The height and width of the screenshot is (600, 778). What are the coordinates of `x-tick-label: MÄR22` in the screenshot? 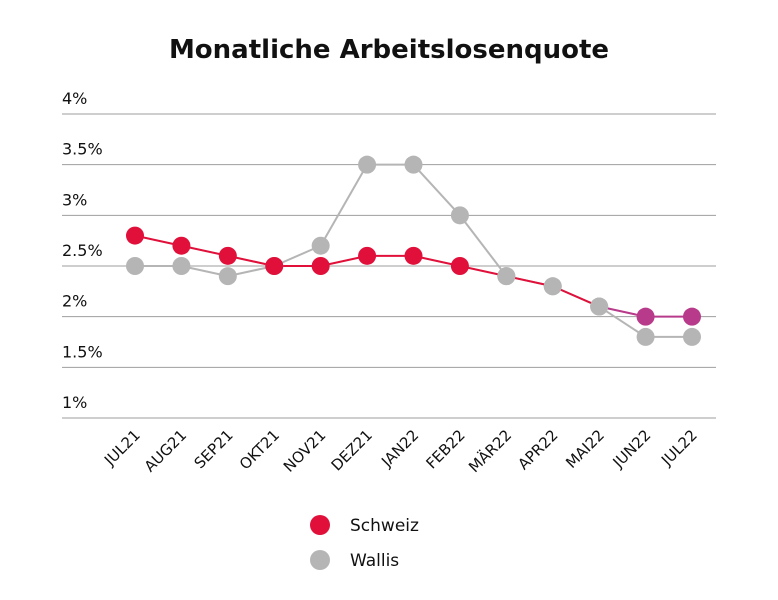 It's located at (489, 450).